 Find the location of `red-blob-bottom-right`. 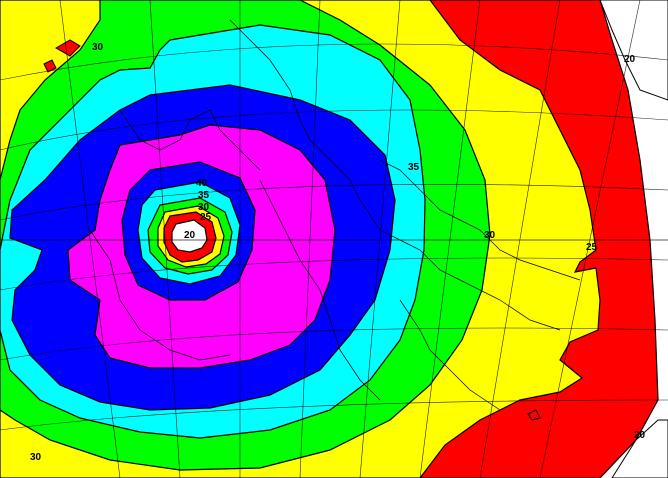

red-blob-bottom-right is located at coordinates (534, 415).